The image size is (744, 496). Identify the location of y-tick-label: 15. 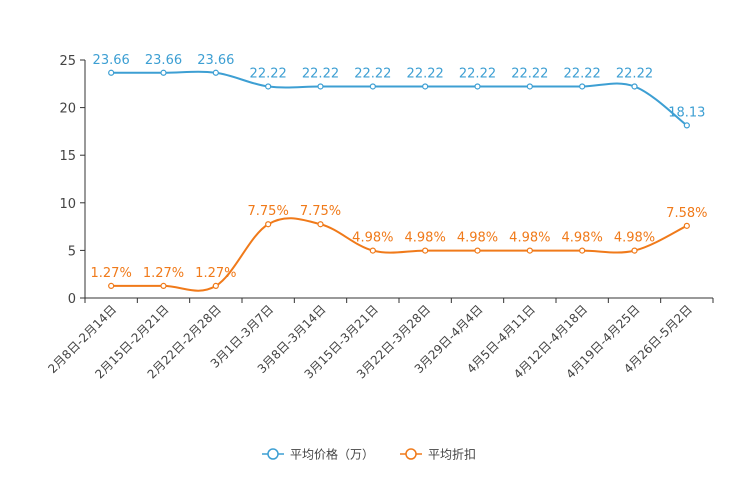
(67, 156).